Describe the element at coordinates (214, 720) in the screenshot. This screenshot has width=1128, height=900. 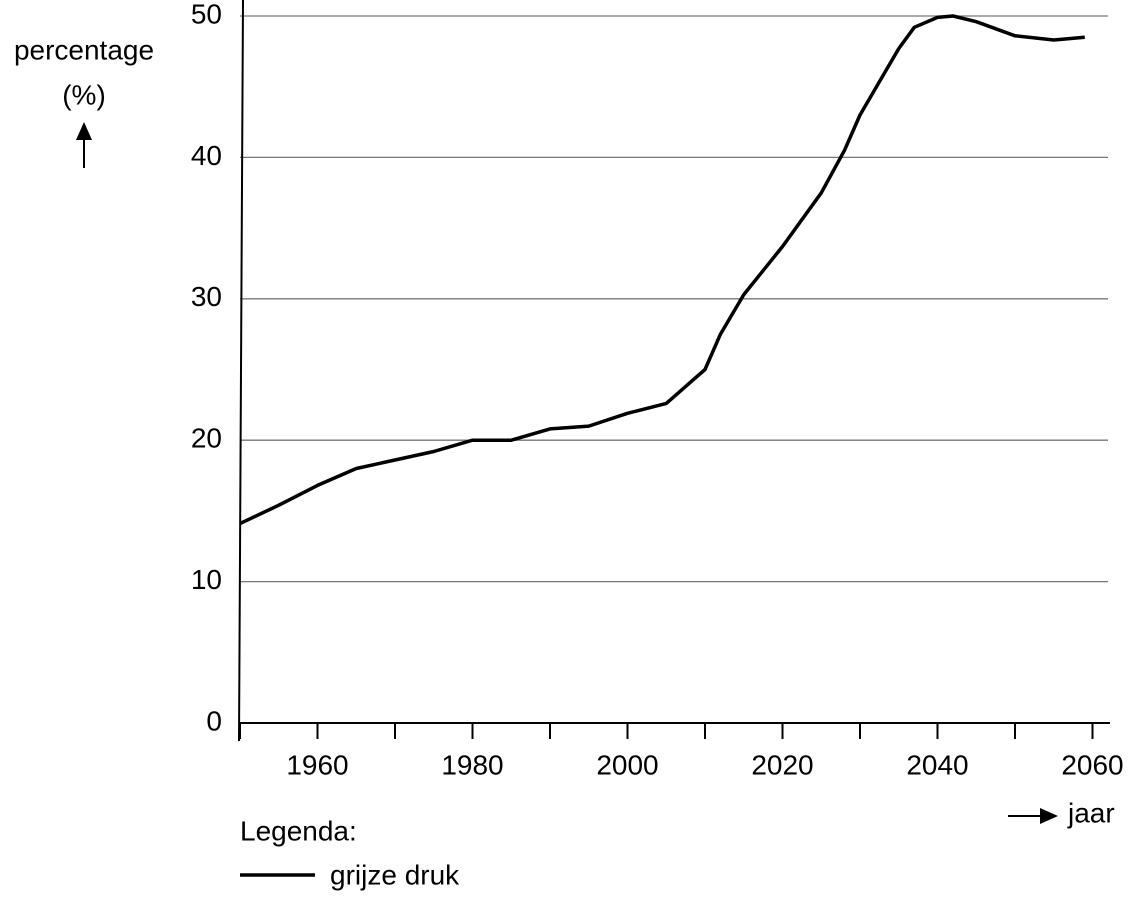
I see `y-tick-label: 0` at that location.